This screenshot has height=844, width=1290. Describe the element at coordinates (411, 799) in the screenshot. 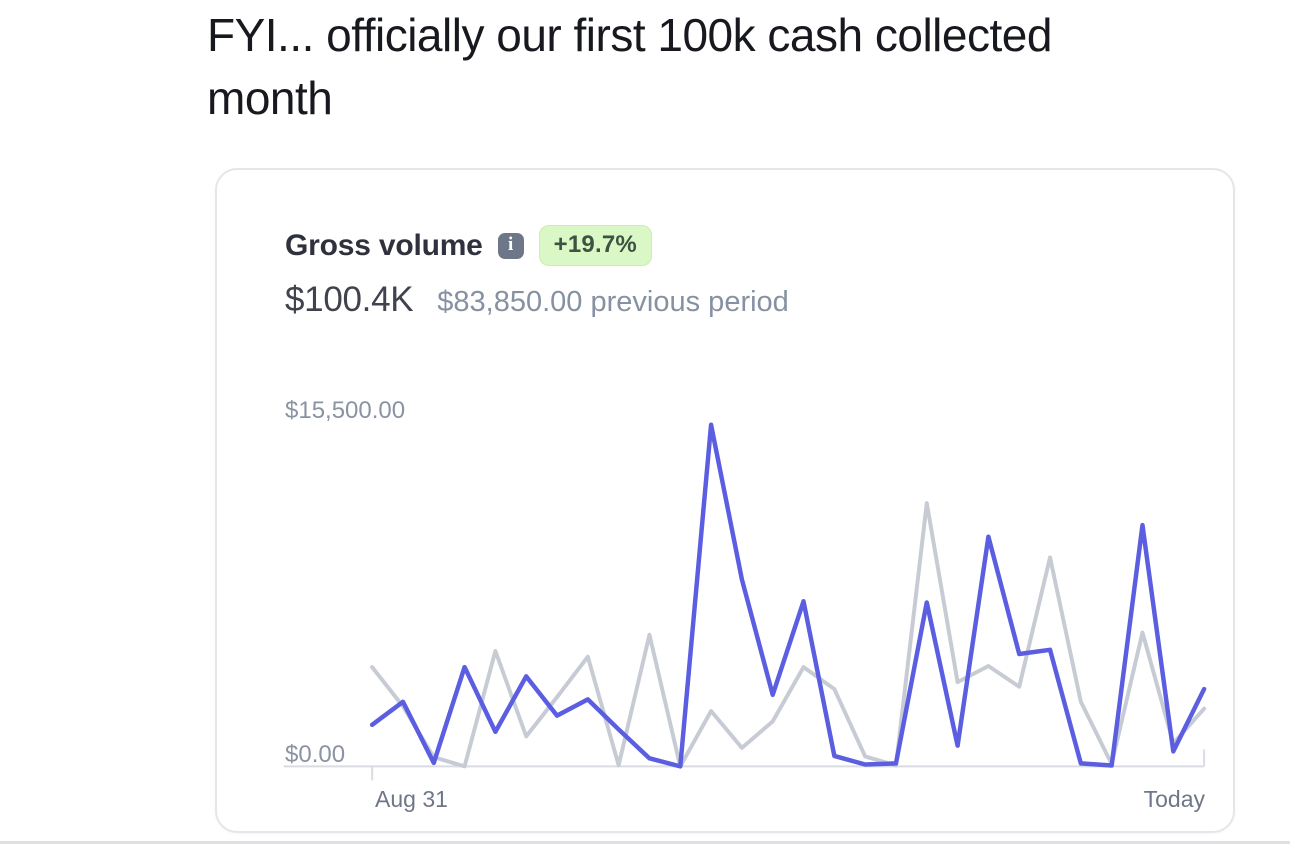

I see `x-axis-start-label: Aug 31` at that location.